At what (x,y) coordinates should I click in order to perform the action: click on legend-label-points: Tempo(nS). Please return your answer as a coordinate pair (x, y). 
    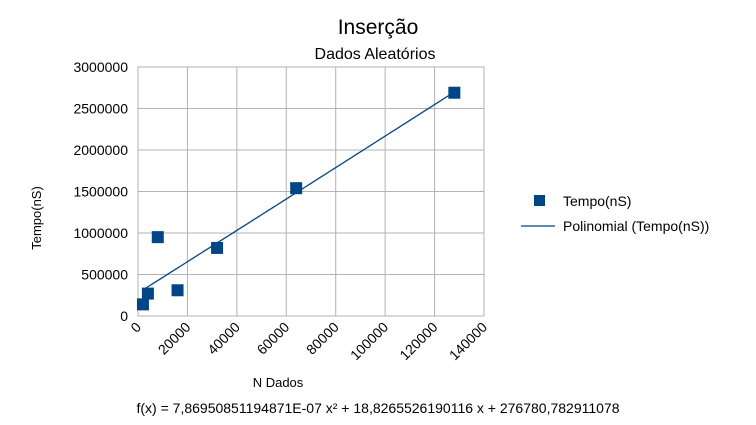
    Looking at the image, I should click on (597, 201).